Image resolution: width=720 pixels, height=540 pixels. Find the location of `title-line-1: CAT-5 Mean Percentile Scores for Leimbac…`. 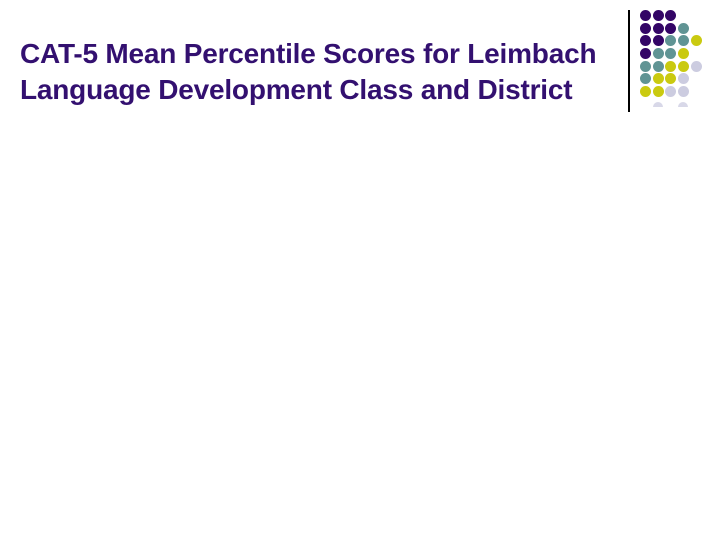

title-line-1: CAT-5 Mean Percentile Scores for Leimbac… is located at coordinates (308, 53).